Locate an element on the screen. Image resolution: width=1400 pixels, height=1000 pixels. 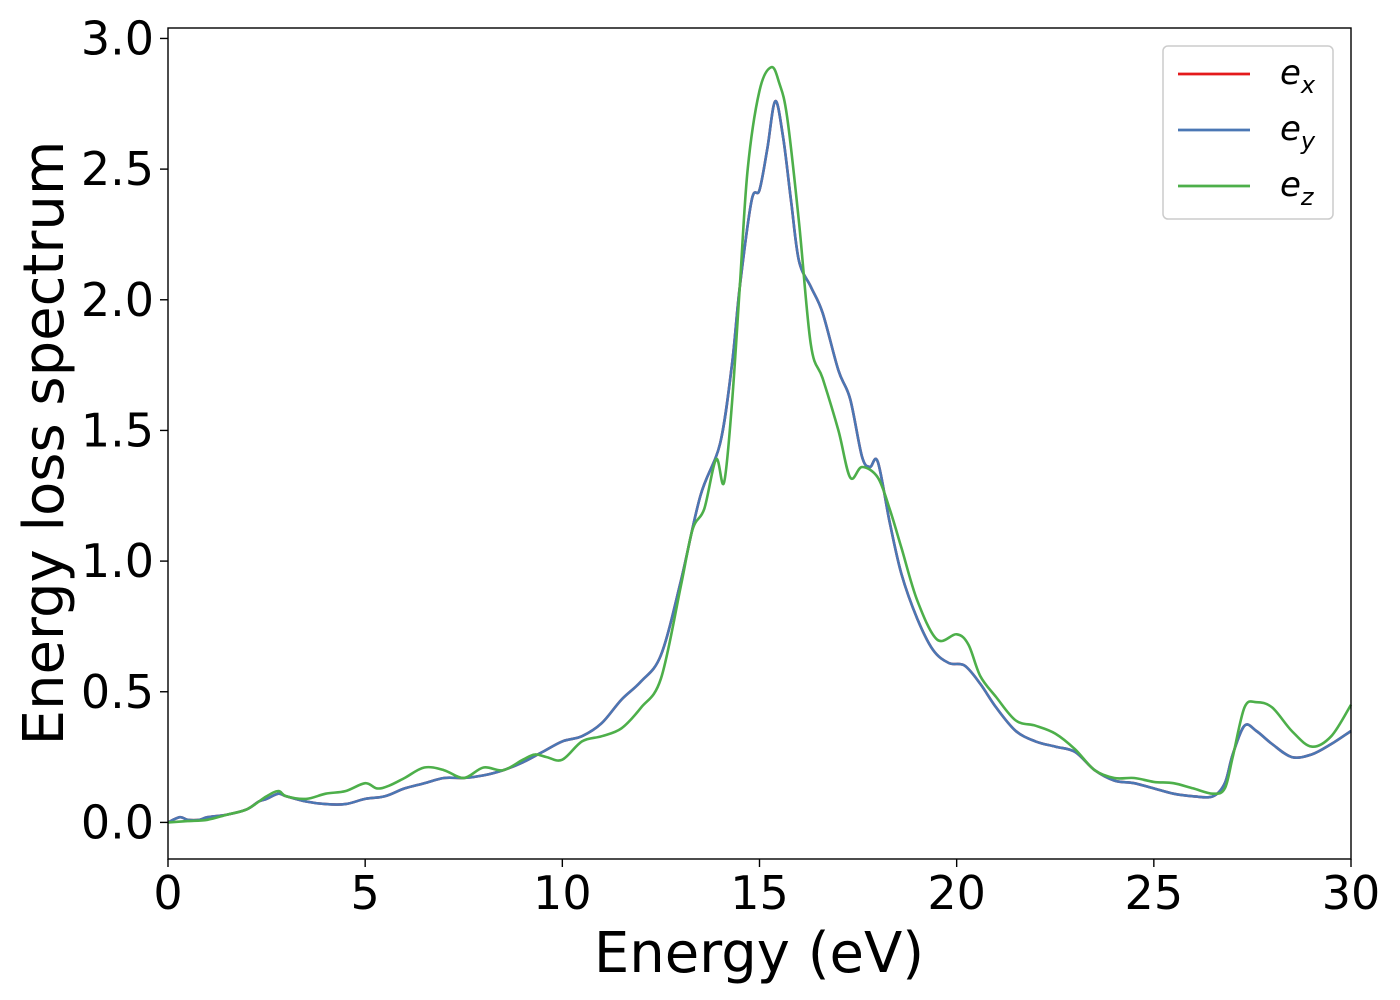
x-tick-label: 5 is located at coordinates (365, 893).